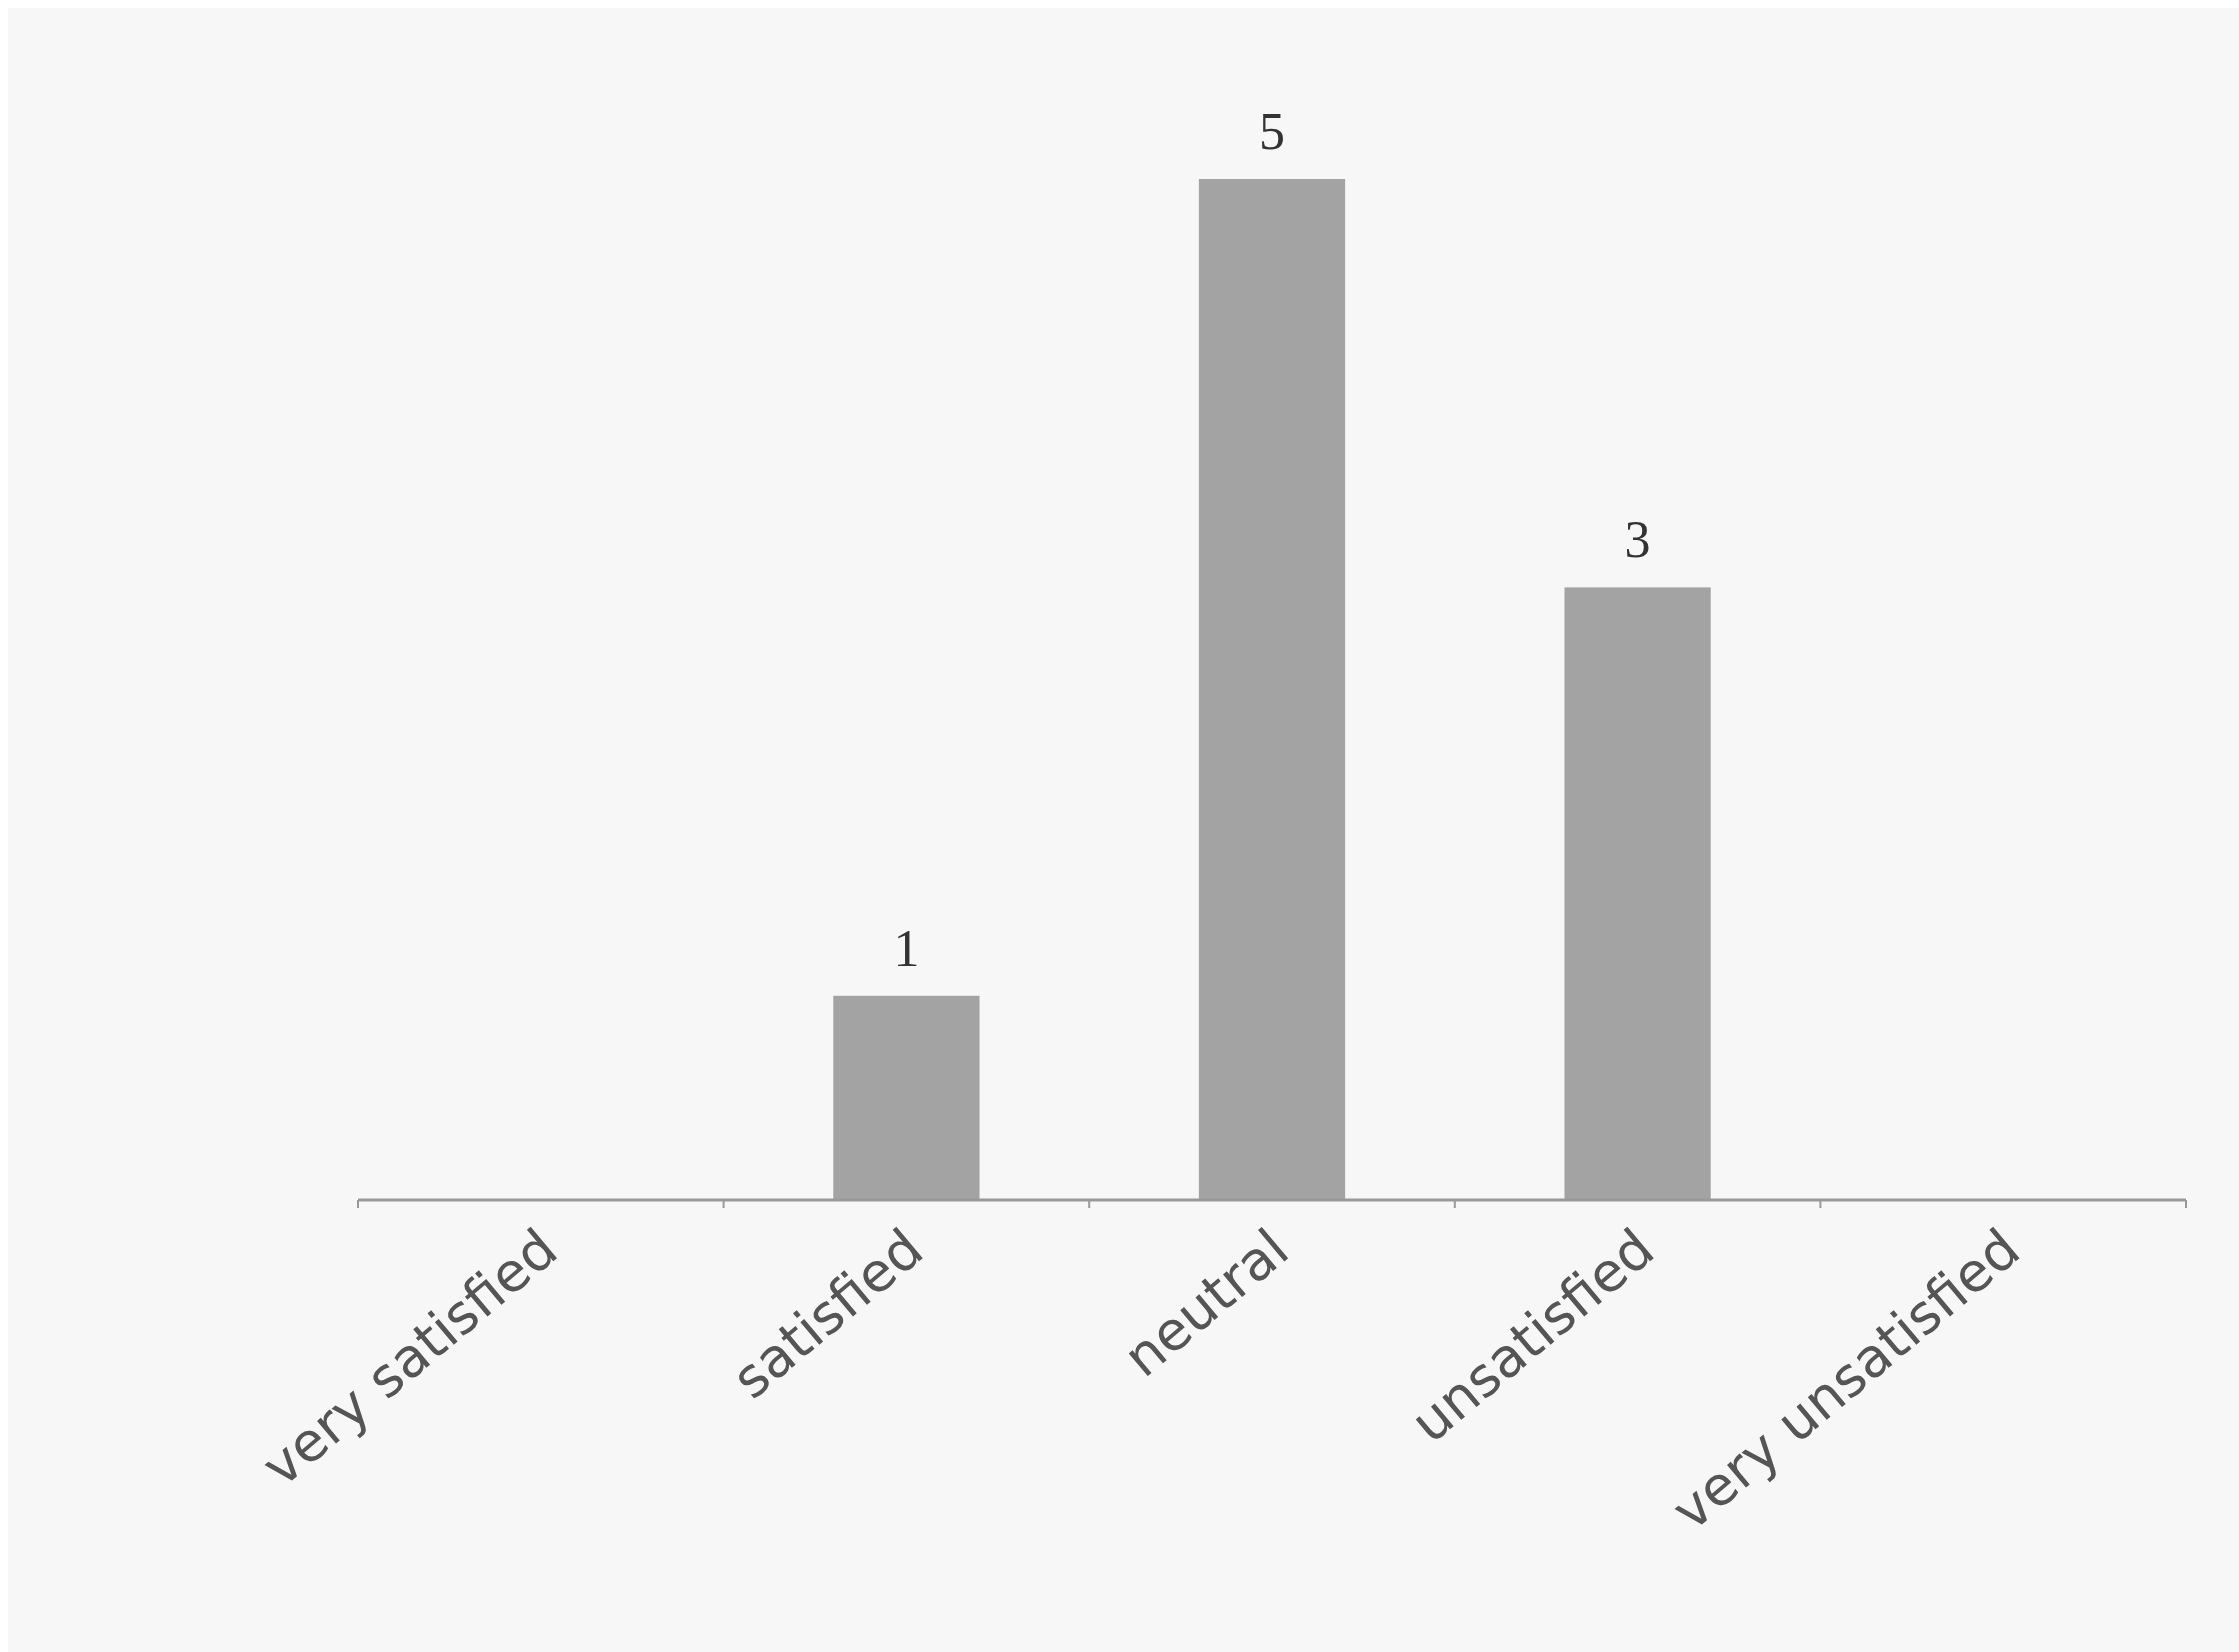 The image size is (2239, 1652). I want to click on data-label: 5, so click(1272, 131).